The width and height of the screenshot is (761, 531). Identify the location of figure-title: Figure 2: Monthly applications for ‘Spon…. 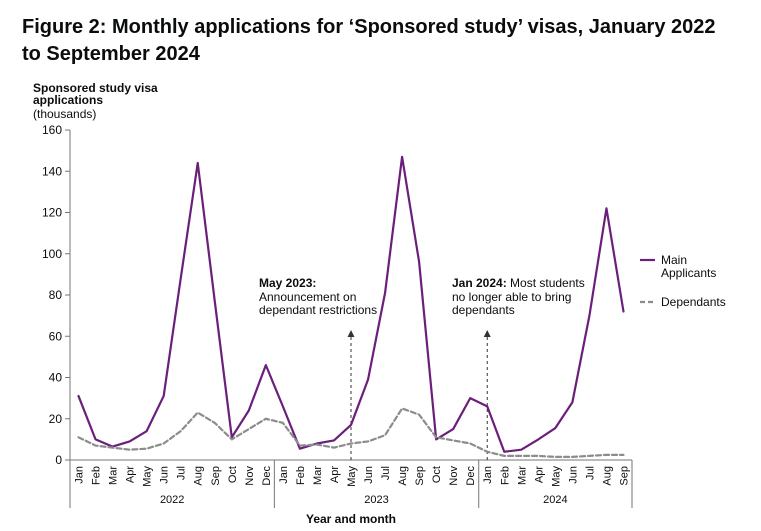
(369, 40).